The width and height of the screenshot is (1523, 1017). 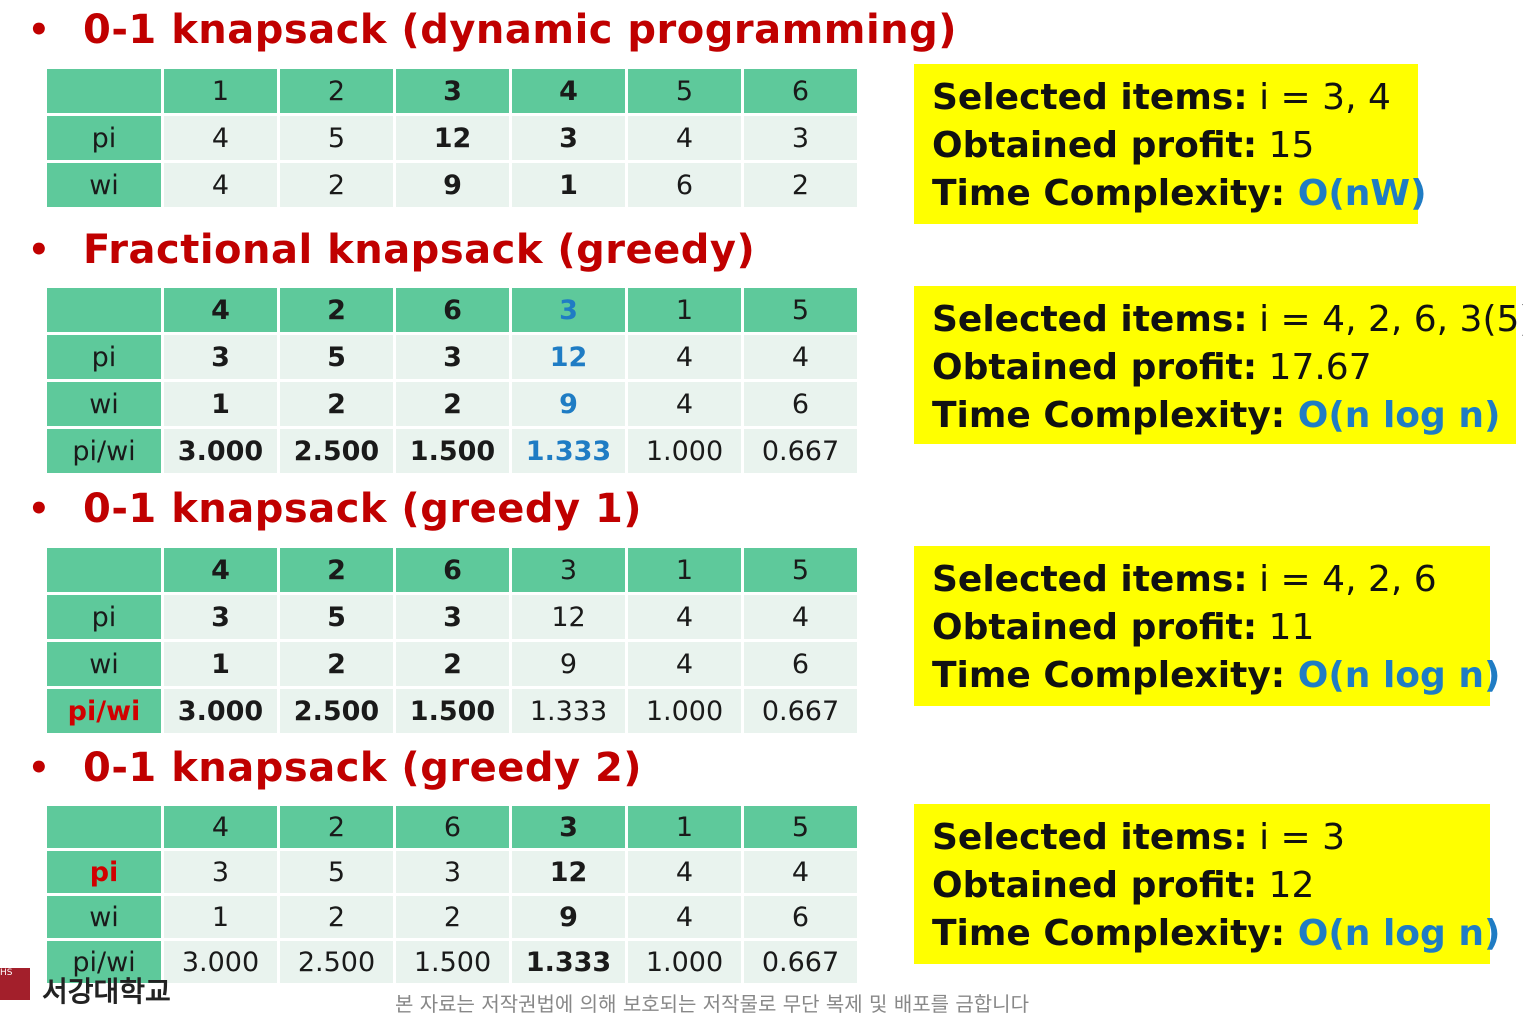 I want to click on section-heading-greedy2: • 0-1 knapsack (greedy 2), so click(x=335, y=768).